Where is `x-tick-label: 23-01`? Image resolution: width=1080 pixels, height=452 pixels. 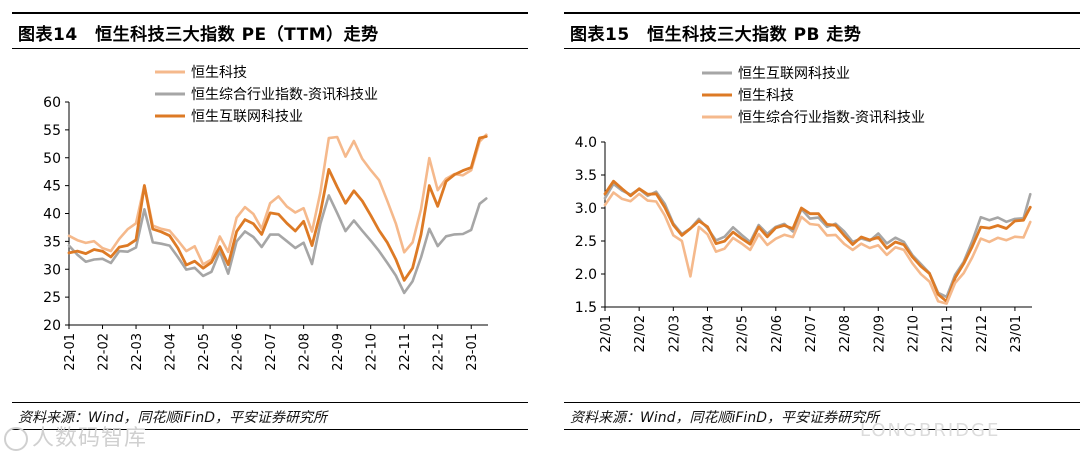
x-tick-label: 23-01 is located at coordinates (472, 352).